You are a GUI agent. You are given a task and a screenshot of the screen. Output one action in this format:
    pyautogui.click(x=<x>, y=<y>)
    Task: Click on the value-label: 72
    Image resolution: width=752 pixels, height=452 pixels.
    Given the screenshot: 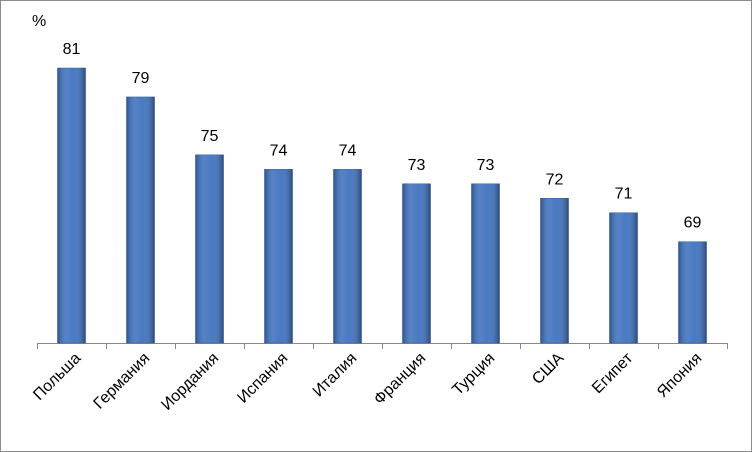 What is the action you would take?
    pyautogui.click(x=555, y=179)
    